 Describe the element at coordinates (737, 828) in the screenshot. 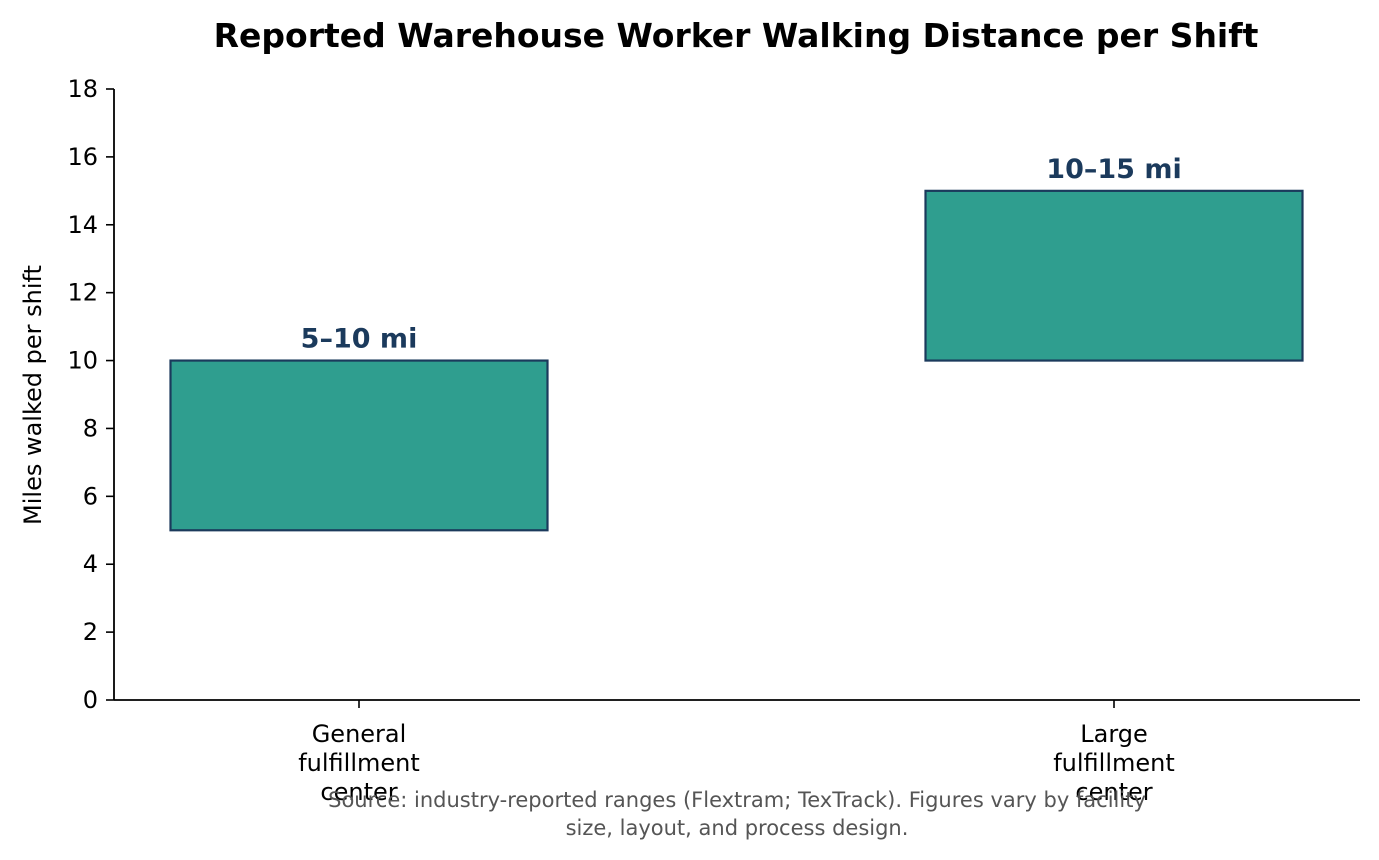

I see `source-note-line2: size, layout, and process design.` at that location.